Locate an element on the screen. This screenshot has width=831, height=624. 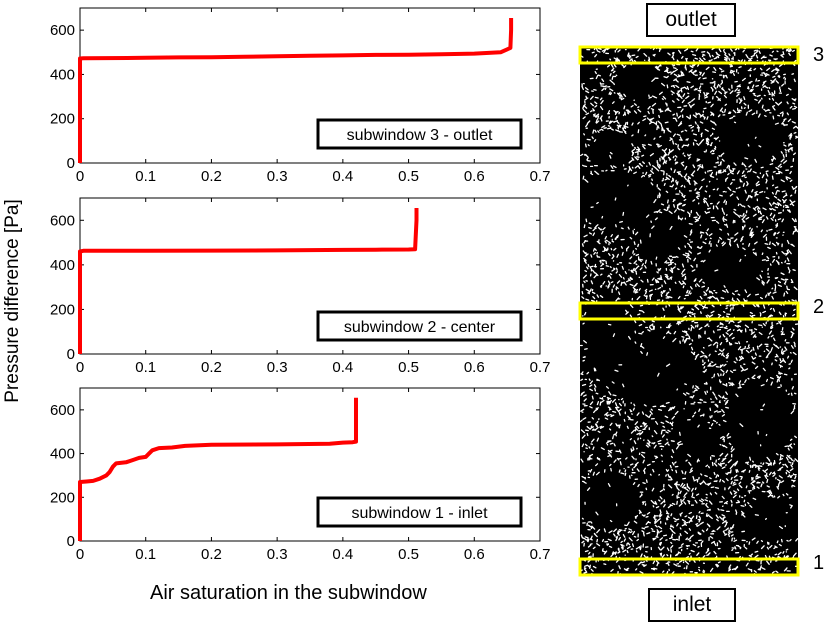
window-marker-2: 2 is located at coordinates (819, 307).